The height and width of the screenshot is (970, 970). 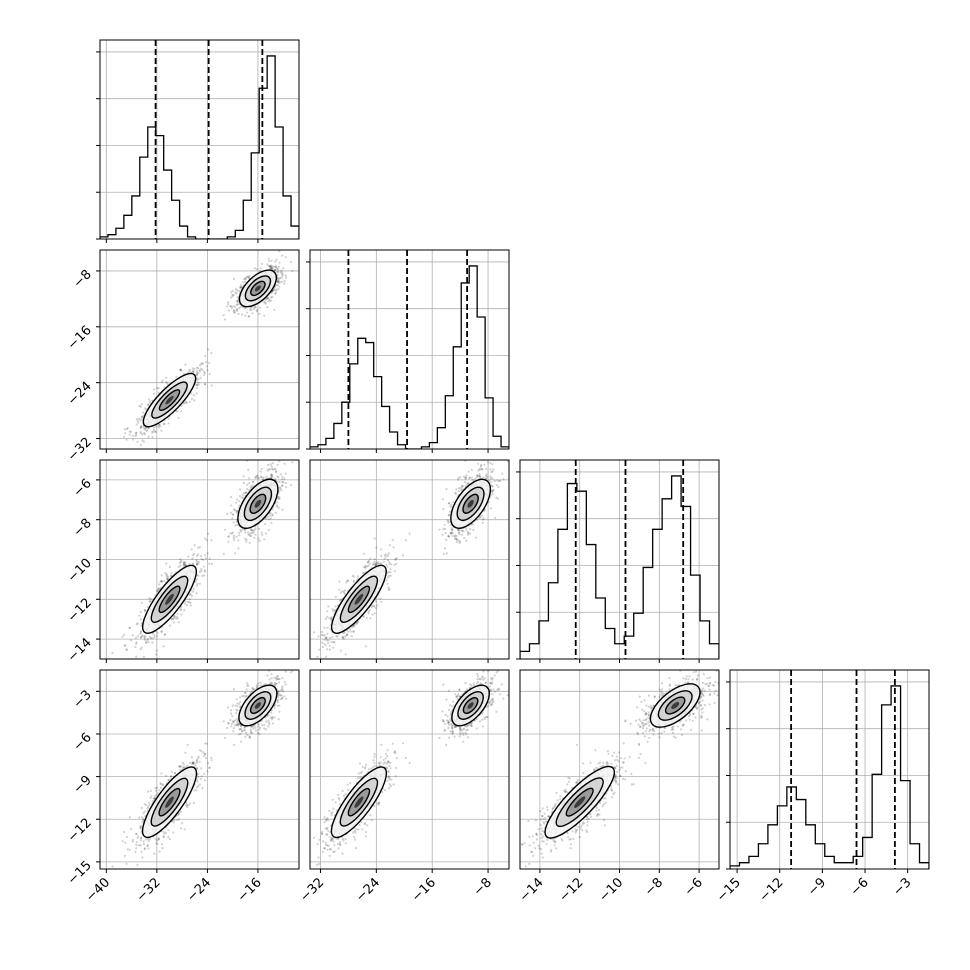 What do you see at coordinates (80, 450) in the screenshot?
I see `y-tick-label: −32` at bounding box center [80, 450].